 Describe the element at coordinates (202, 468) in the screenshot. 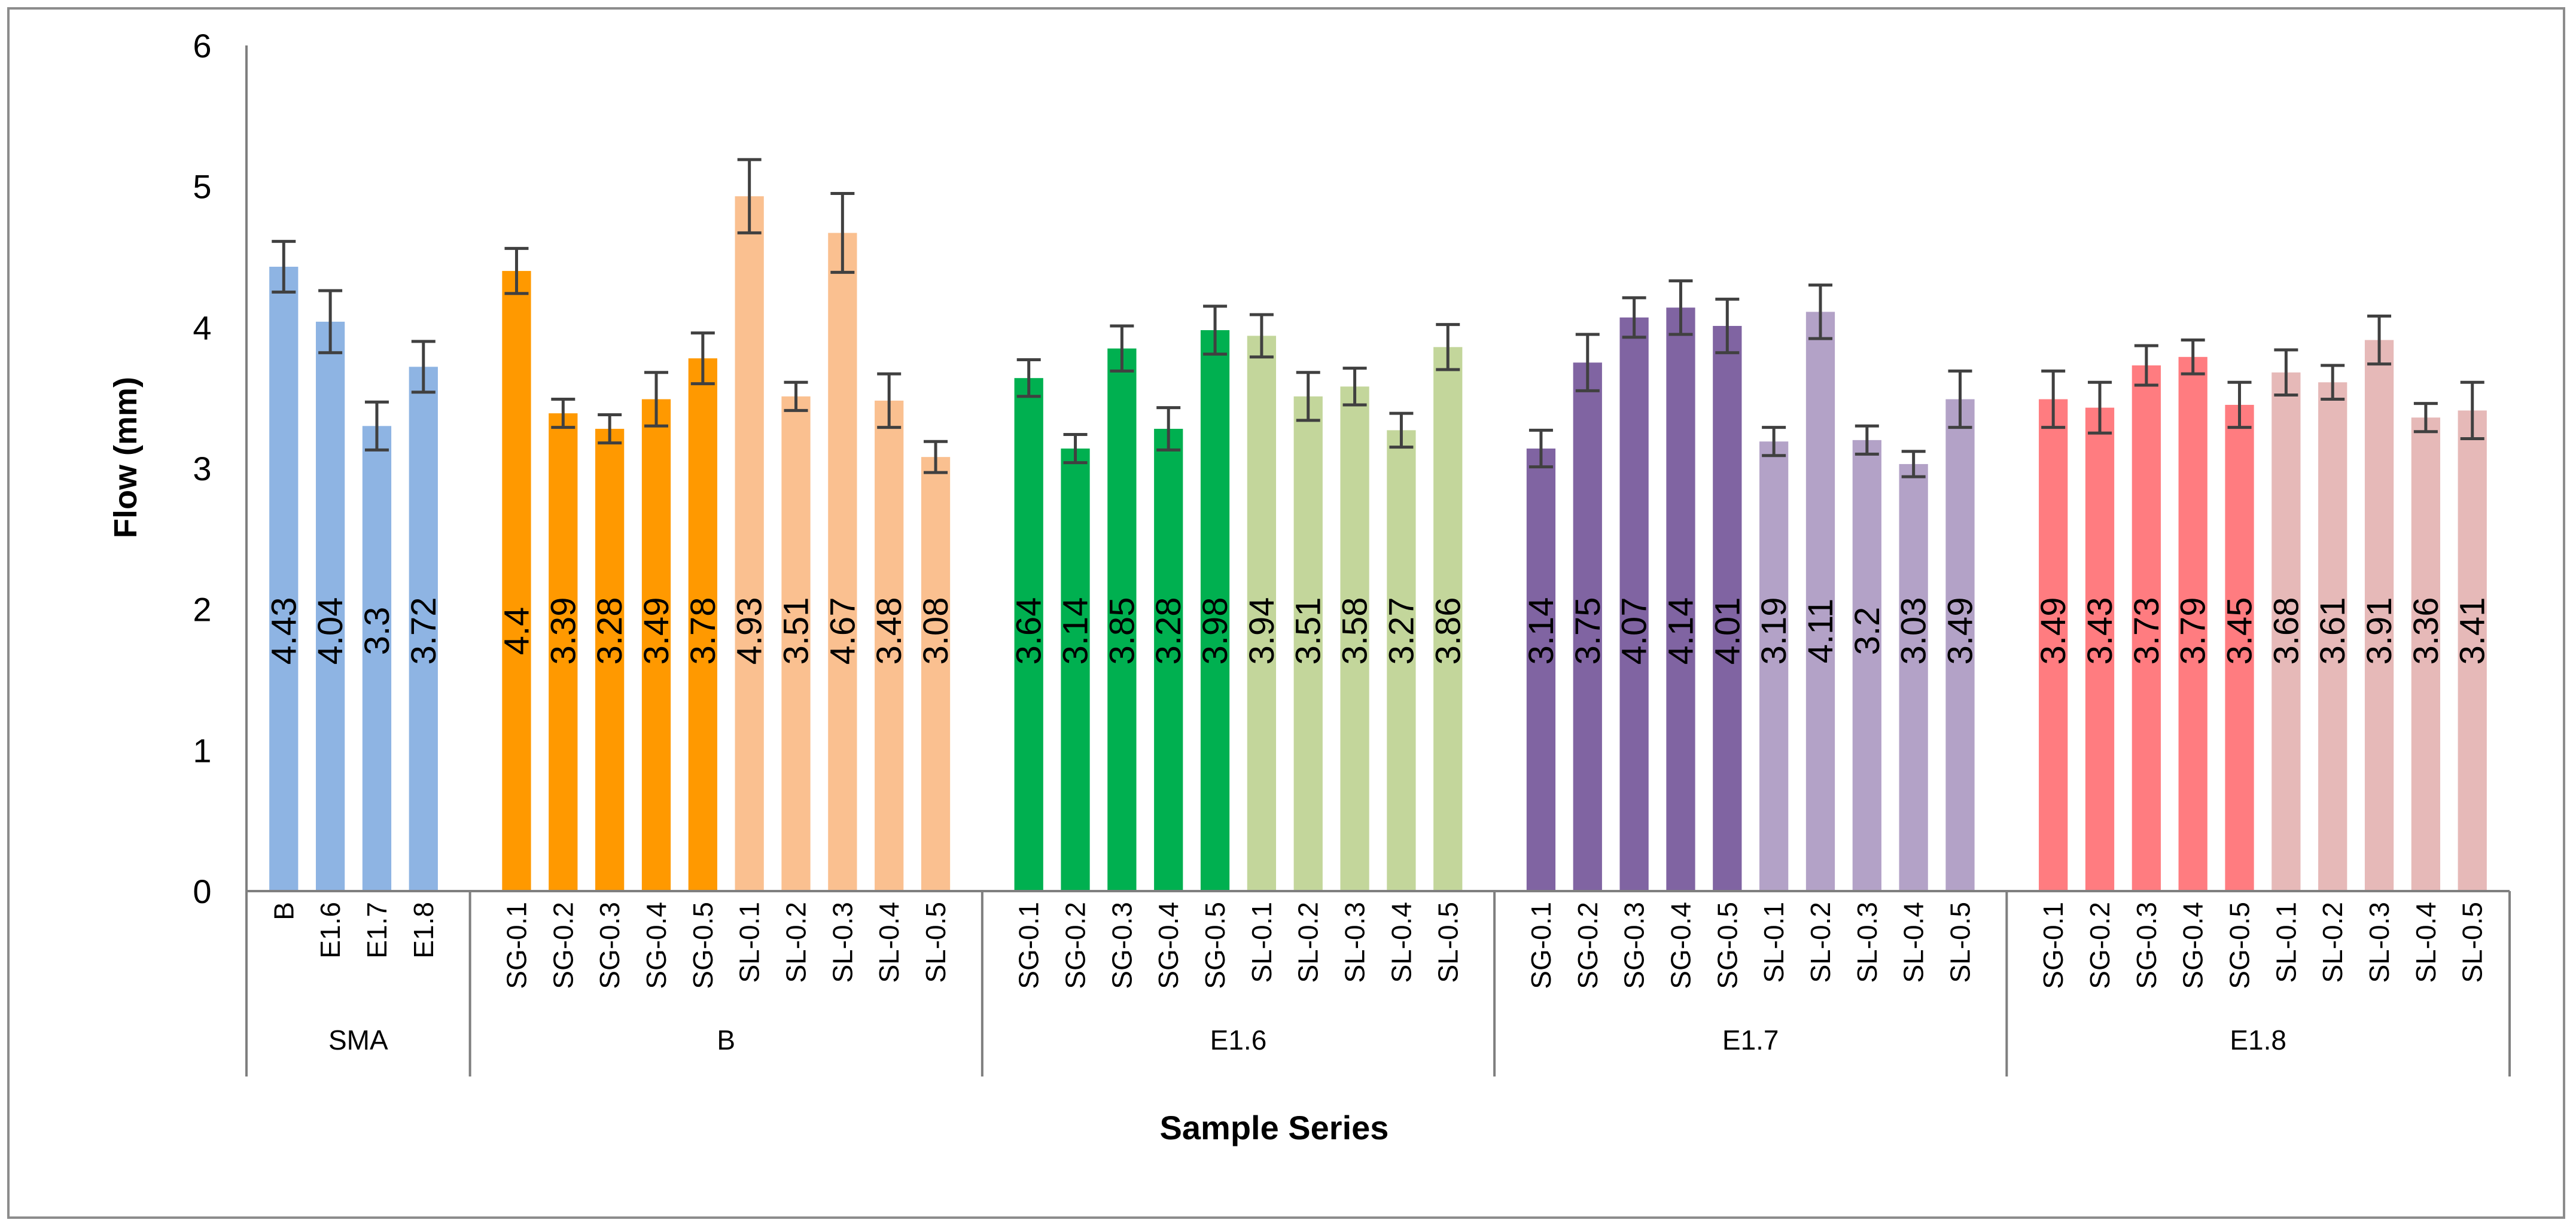

I see `y-axis-ticks: 0 1 2 3 4 5 6` at that location.